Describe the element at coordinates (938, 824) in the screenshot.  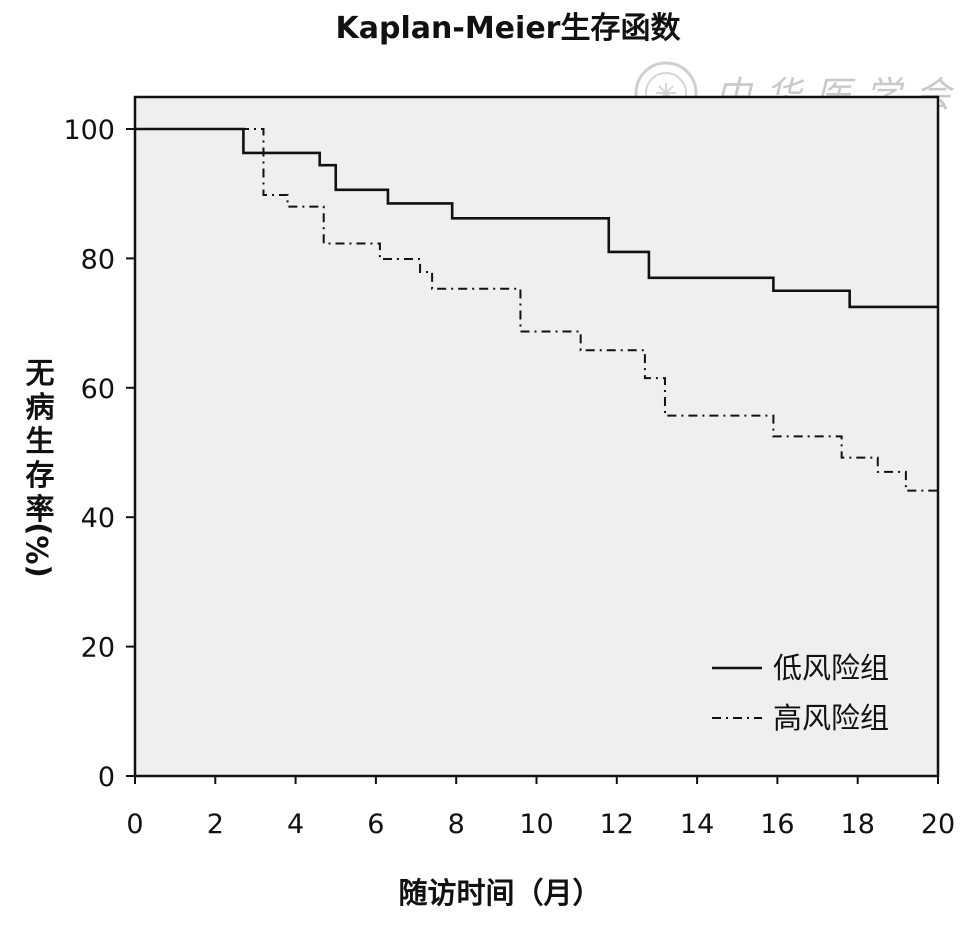
I see `x-tick-label: 20` at that location.